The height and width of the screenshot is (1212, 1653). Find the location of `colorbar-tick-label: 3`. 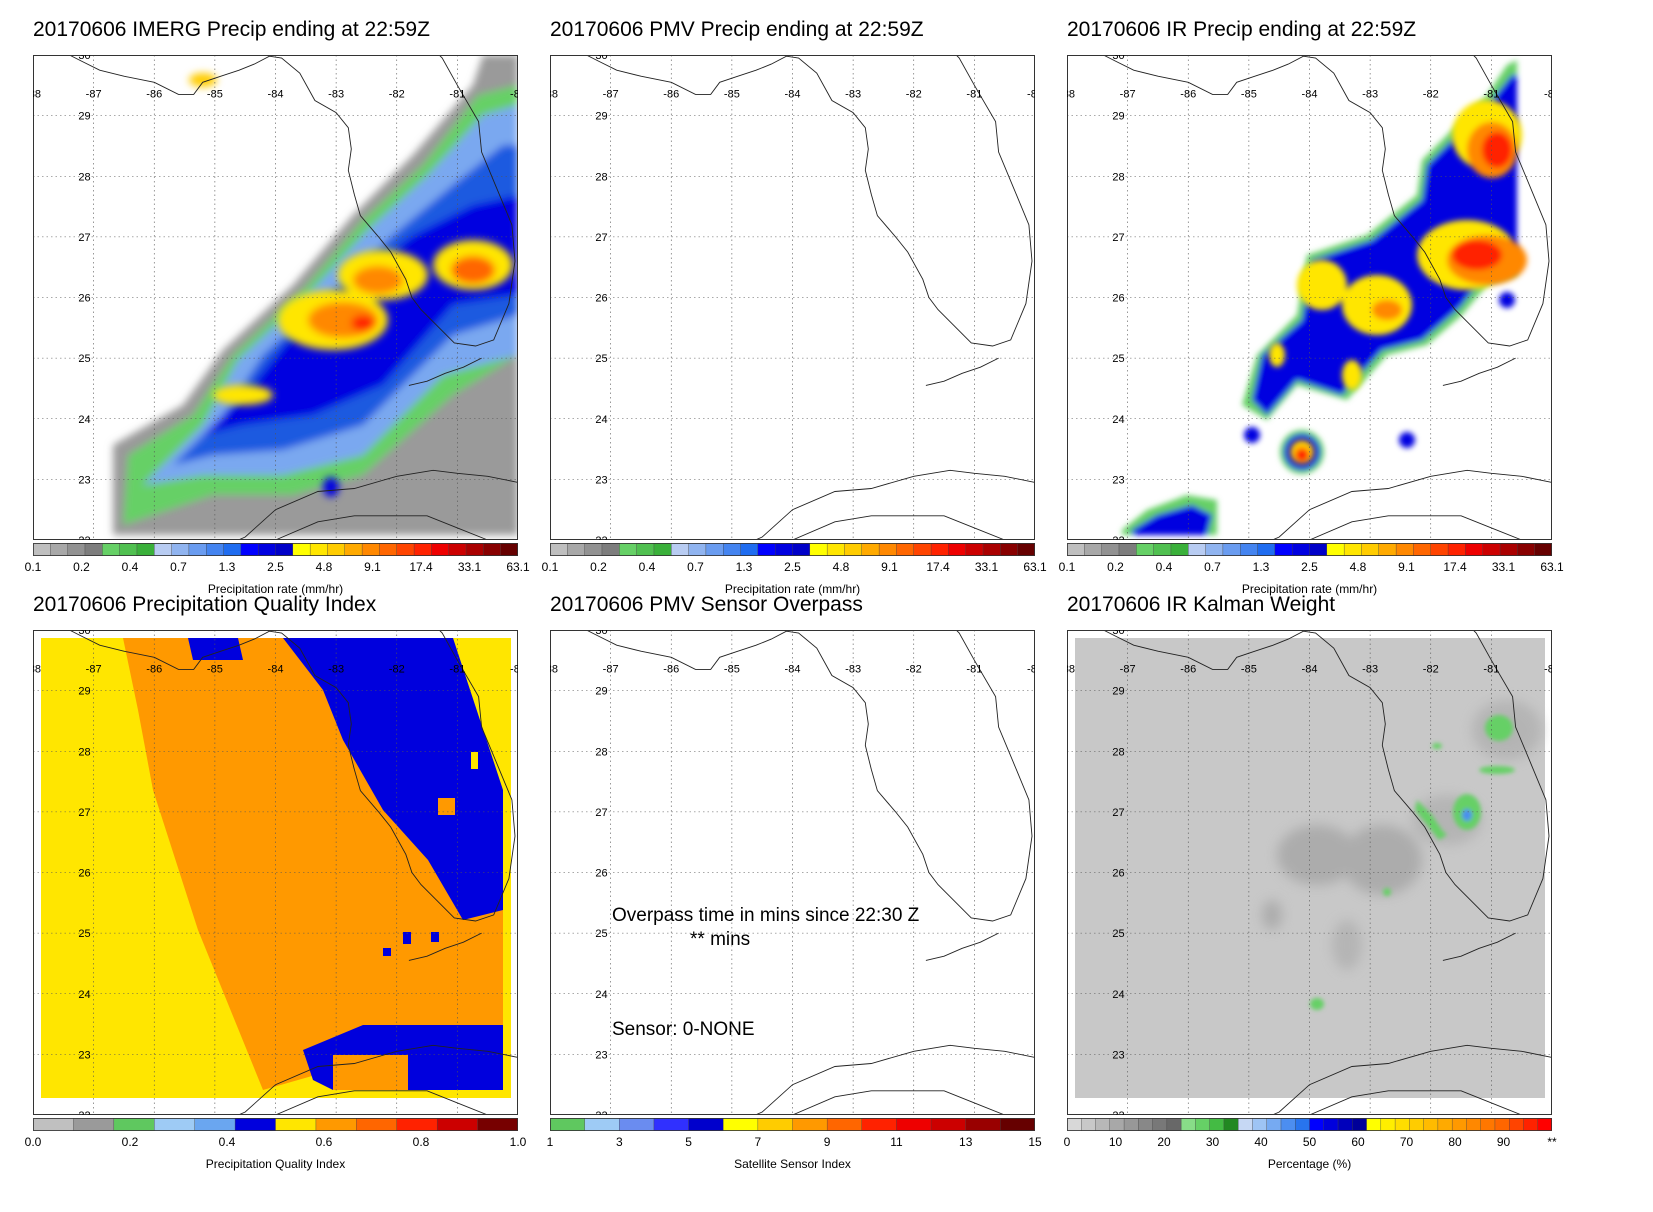

colorbar-tick-label: 3 is located at coordinates (619, 1142).